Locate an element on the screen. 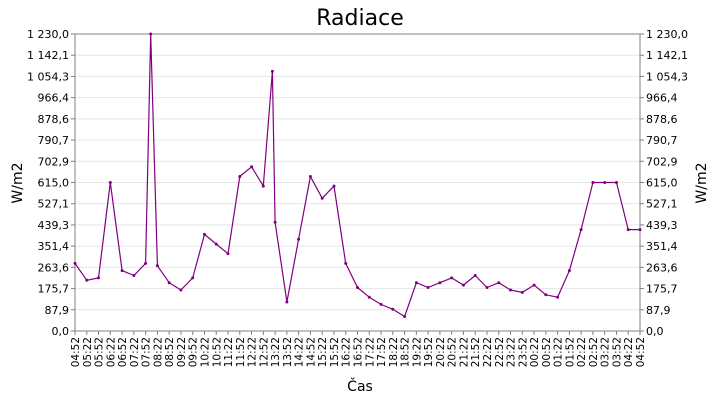 The width and height of the screenshot is (720, 400). x-tick-label: 10:52 is located at coordinates (217, 352).